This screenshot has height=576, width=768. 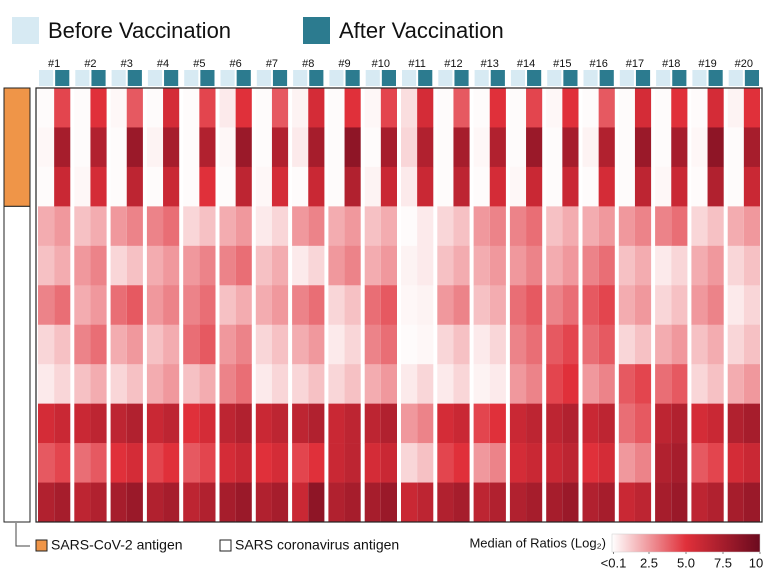 What do you see at coordinates (163, 64) in the screenshot?
I see `column-label: #4` at bounding box center [163, 64].